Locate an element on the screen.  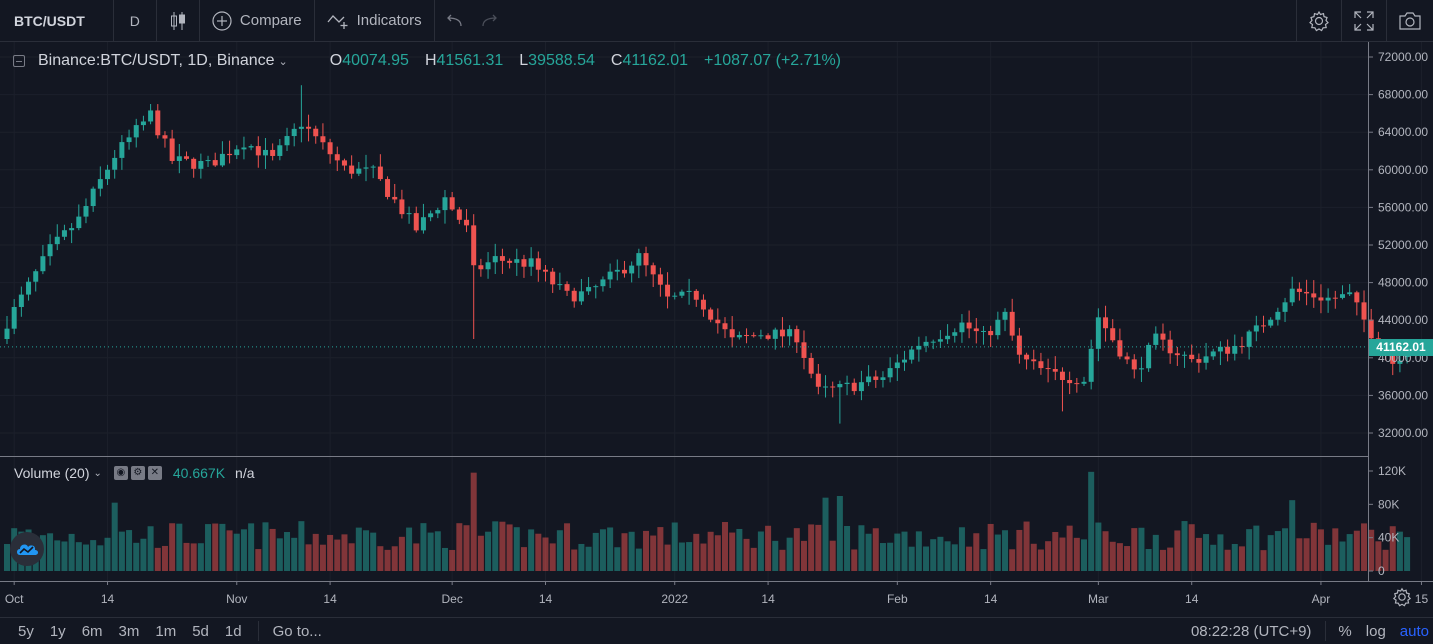
interval-button: D is located at coordinates (135, 21).